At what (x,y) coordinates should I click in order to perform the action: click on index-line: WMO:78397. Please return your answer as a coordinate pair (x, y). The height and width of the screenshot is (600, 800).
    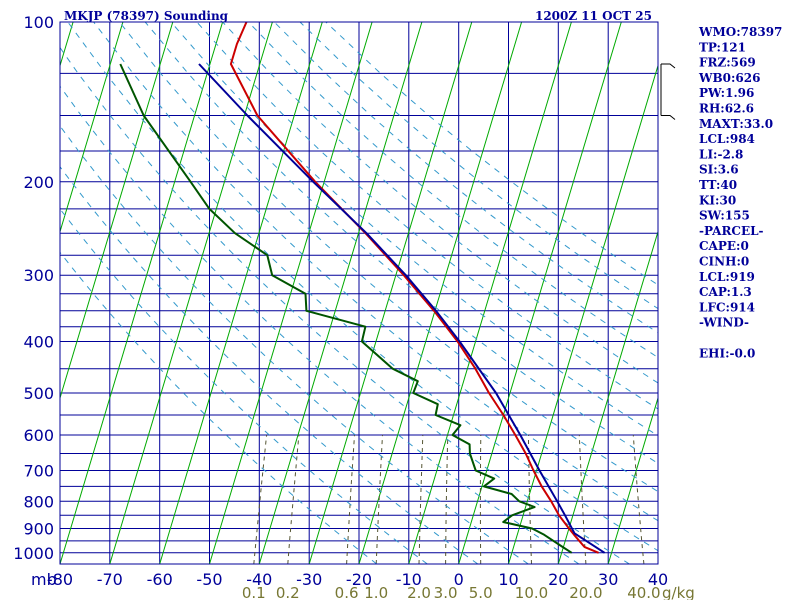
    Looking at the image, I should click on (740, 32).